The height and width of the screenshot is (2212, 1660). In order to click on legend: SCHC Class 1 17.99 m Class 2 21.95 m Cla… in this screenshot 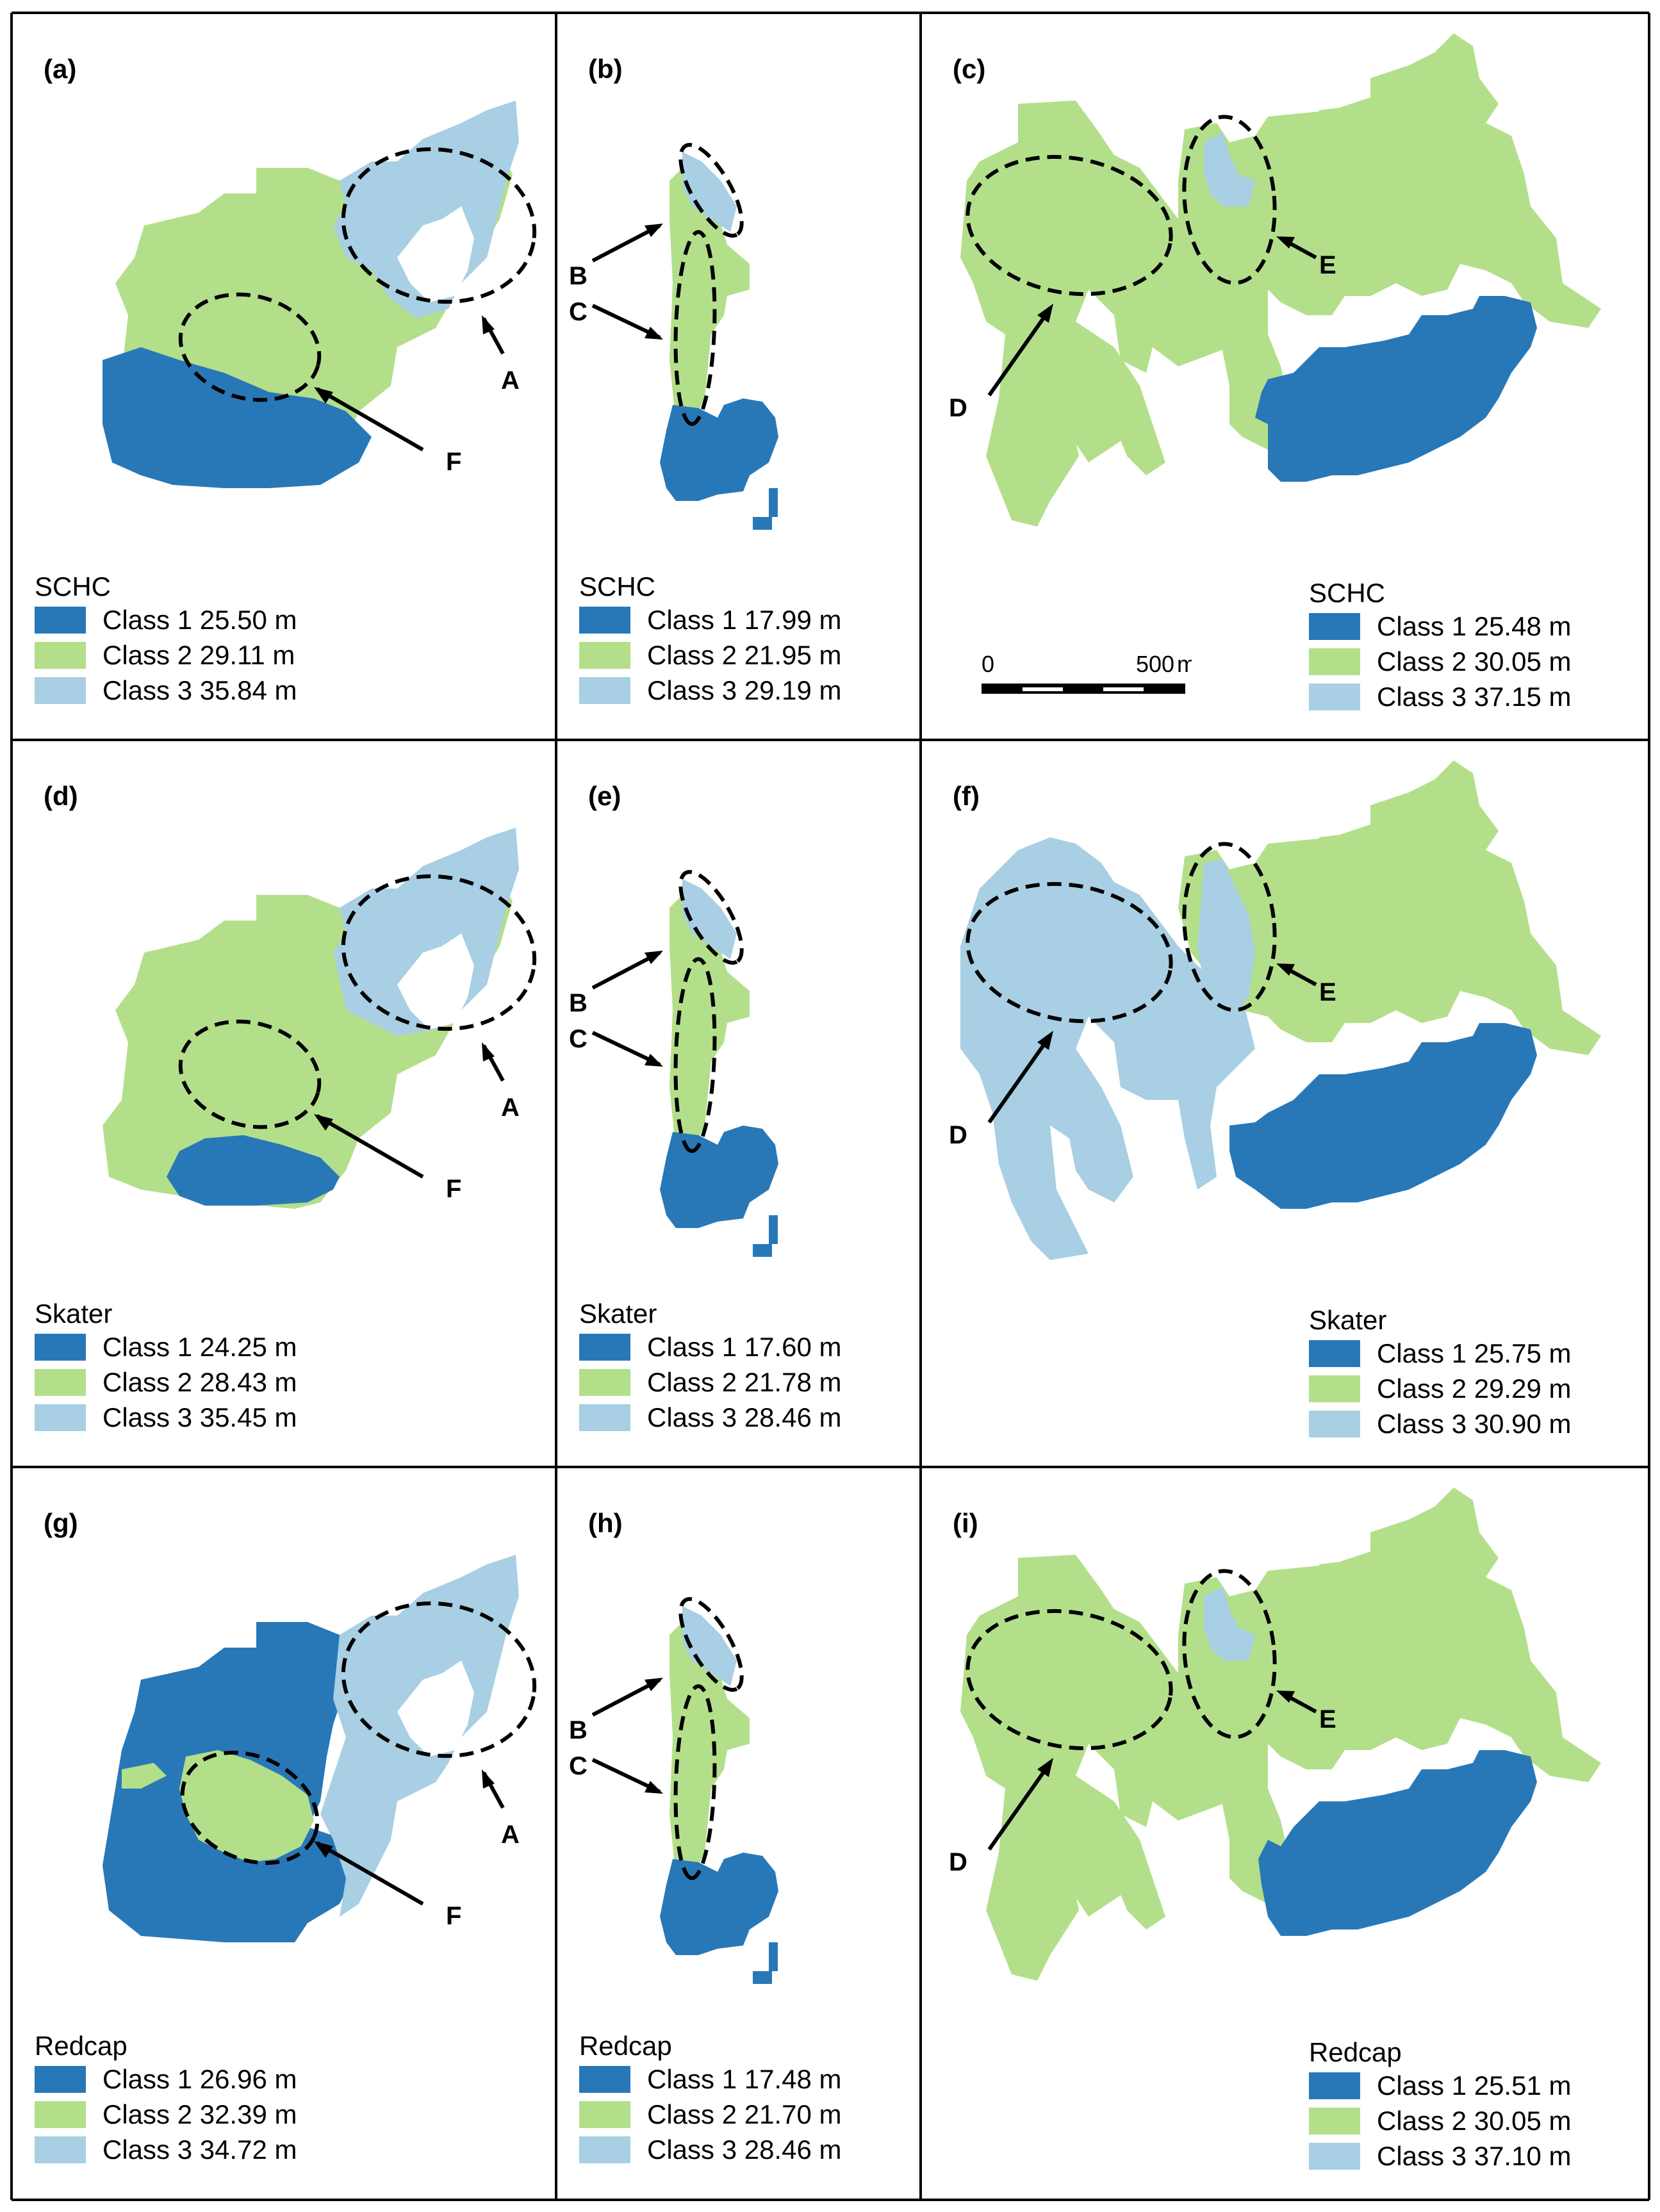, I will do `click(710, 640)`.